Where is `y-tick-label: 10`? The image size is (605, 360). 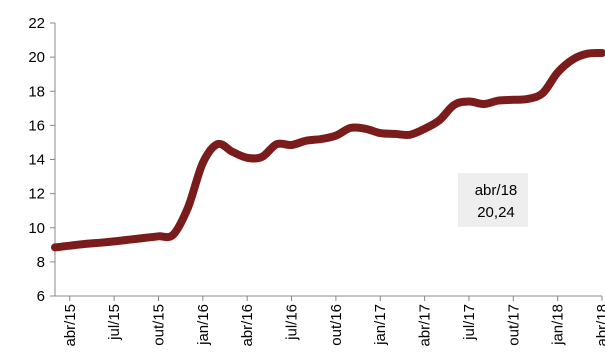
y-tick-label: 10 is located at coordinates (36, 228).